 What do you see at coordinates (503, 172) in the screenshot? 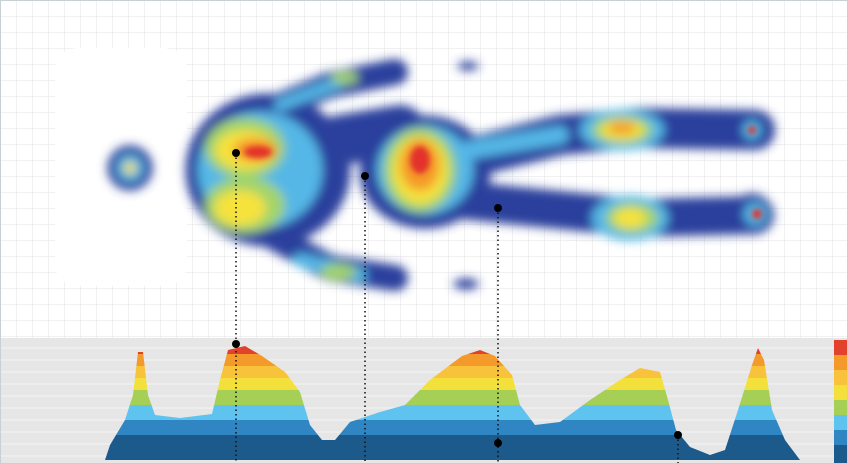
I see `heat-hotspots` at bounding box center [503, 172].